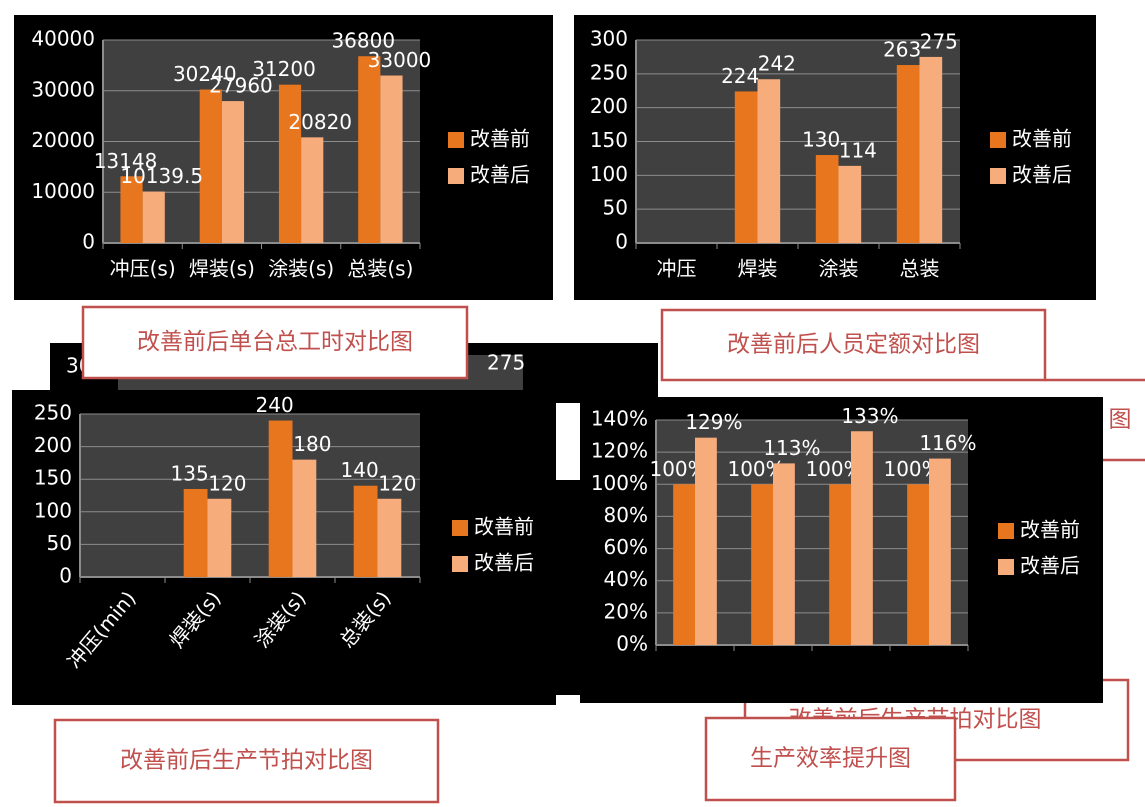 Image resolution: width=1145 pixels, height=807 pixels. I want to click on value-label: 114, so click(858, 150).